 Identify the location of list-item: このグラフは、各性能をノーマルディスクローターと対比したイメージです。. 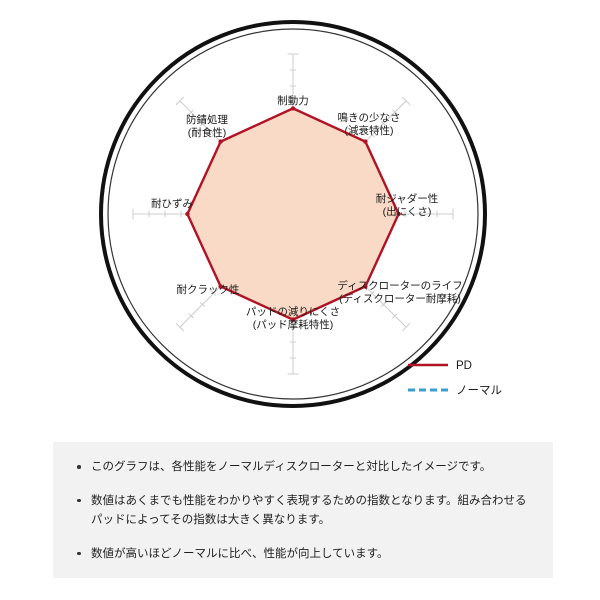
(303, 467).